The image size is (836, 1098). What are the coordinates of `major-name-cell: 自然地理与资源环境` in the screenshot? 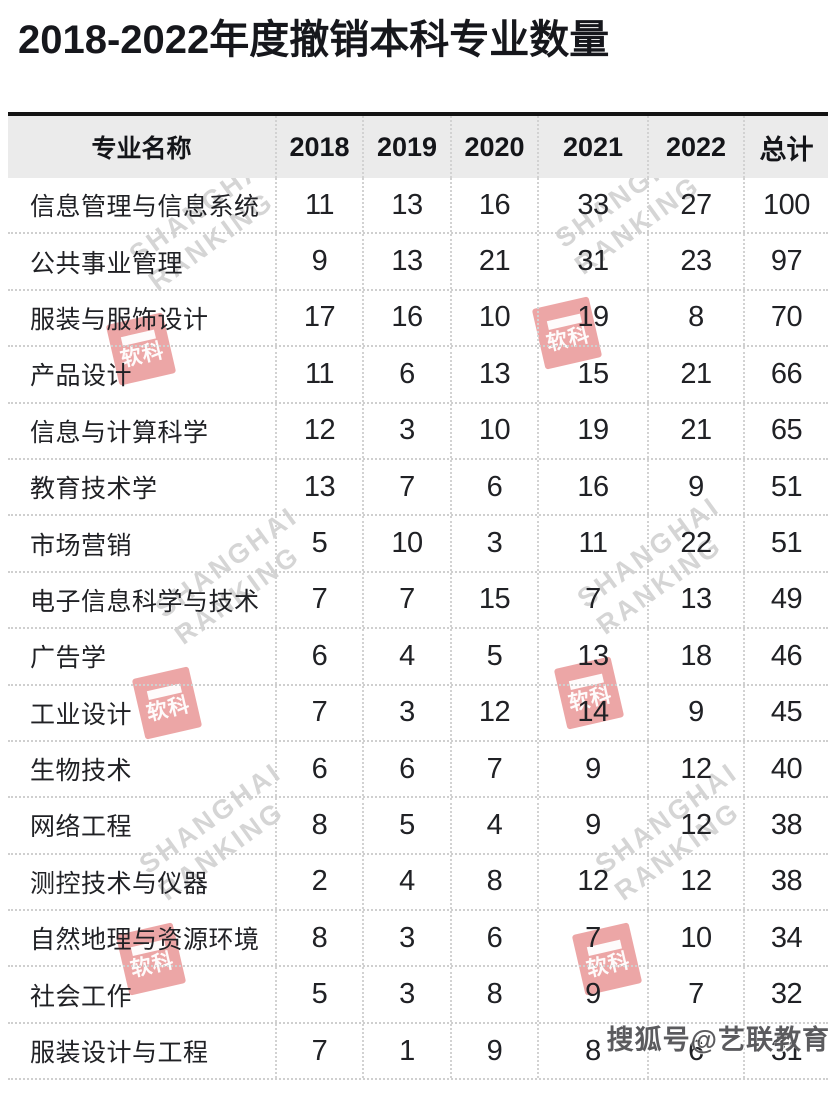 It's located at (145, 940).